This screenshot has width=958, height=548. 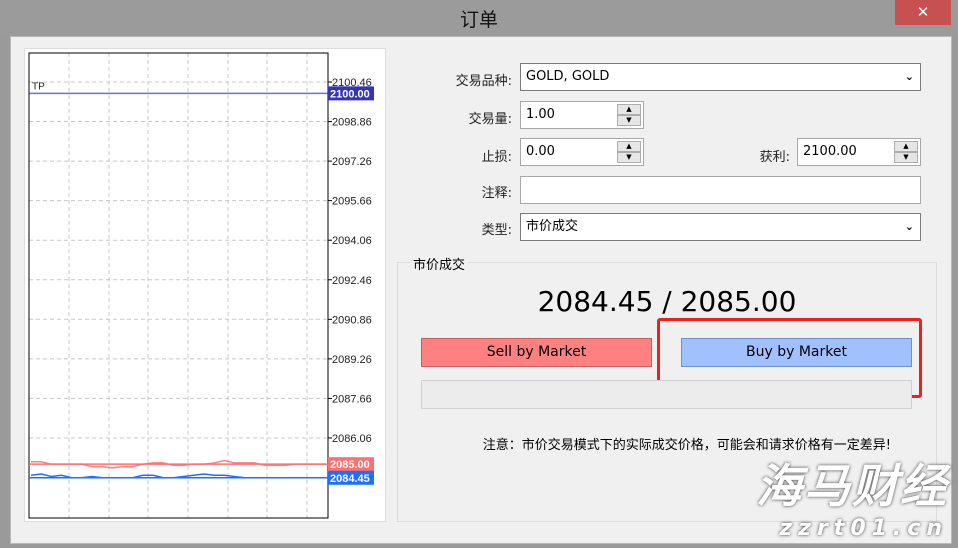 I want to click on close-button: ✕, so click(x=923, y=12).